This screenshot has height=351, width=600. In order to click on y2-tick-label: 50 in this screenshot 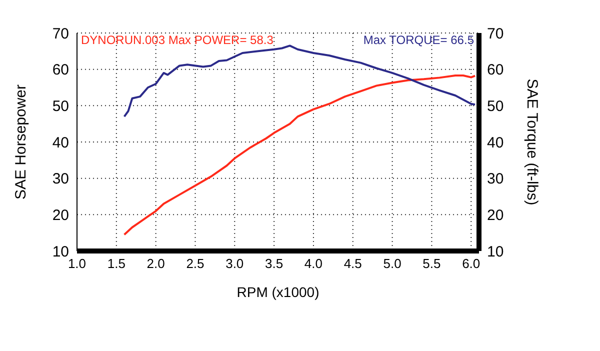, I will do `click(495, 106)`.